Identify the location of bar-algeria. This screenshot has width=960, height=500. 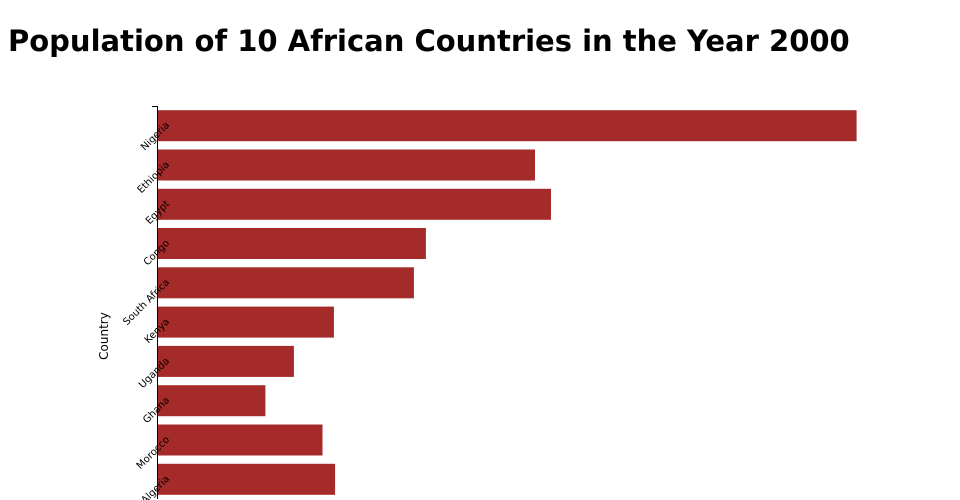
(247, 479).